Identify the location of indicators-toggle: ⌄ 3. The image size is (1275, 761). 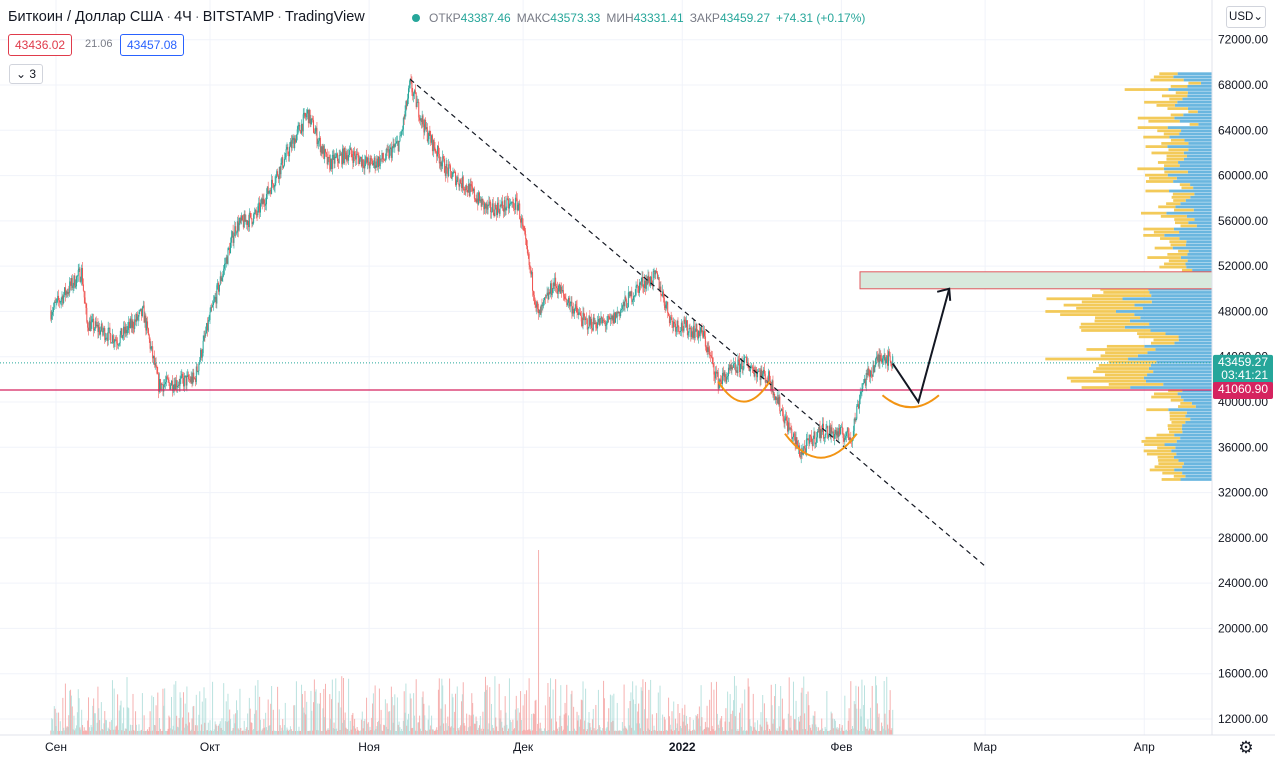
(26, 74).